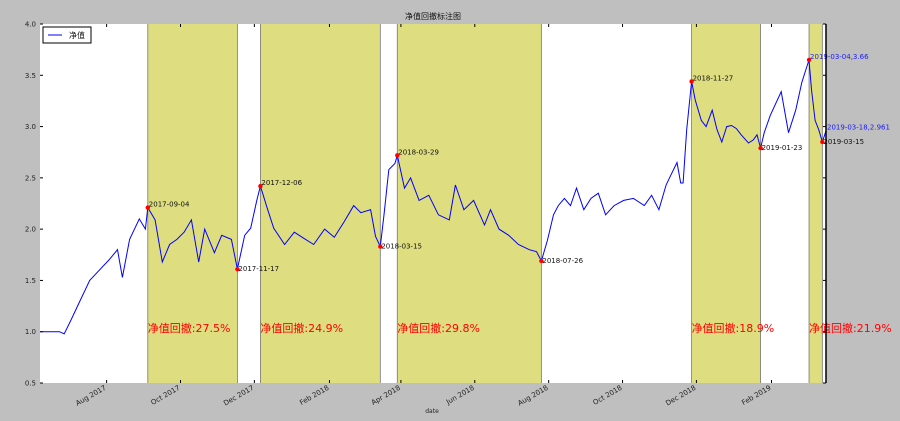 Image resolution: width=900 pixels, height=421 pixels. What do you see at coordinates (562, 261) in the screenshot?
I see `trough-date-label: 2018-07-26` at bounding box center [562, 261].